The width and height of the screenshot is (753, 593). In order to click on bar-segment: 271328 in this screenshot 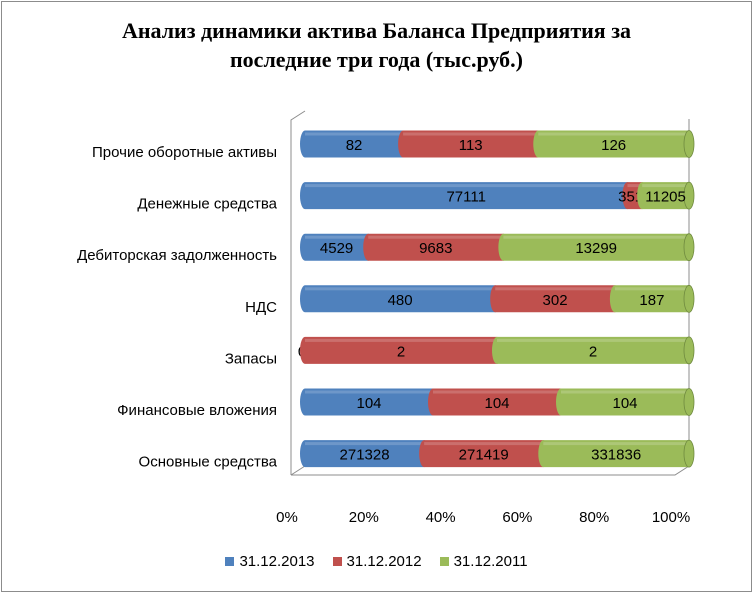, I will do `click(365, 454)`.